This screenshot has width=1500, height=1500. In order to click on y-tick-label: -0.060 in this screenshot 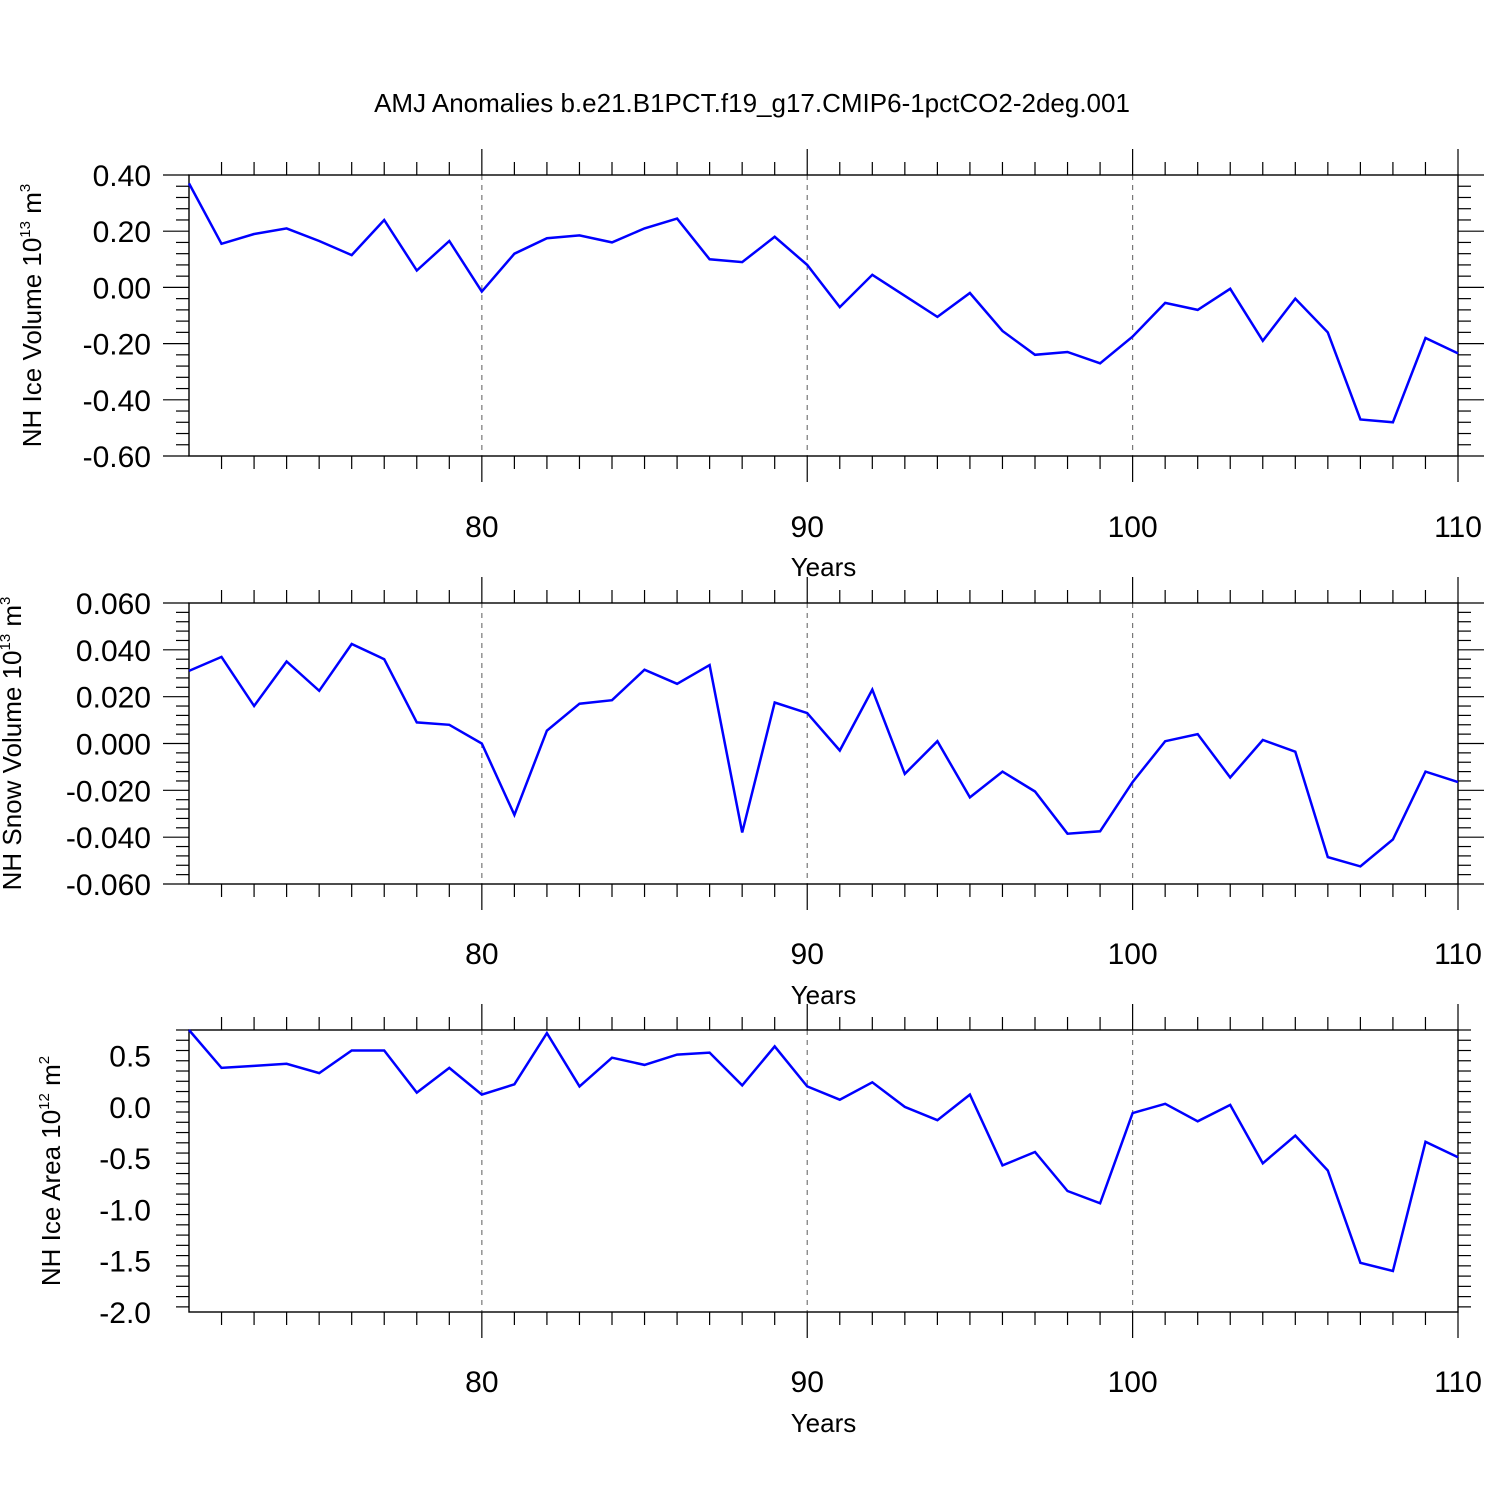, I will do `click(108, 885)`.